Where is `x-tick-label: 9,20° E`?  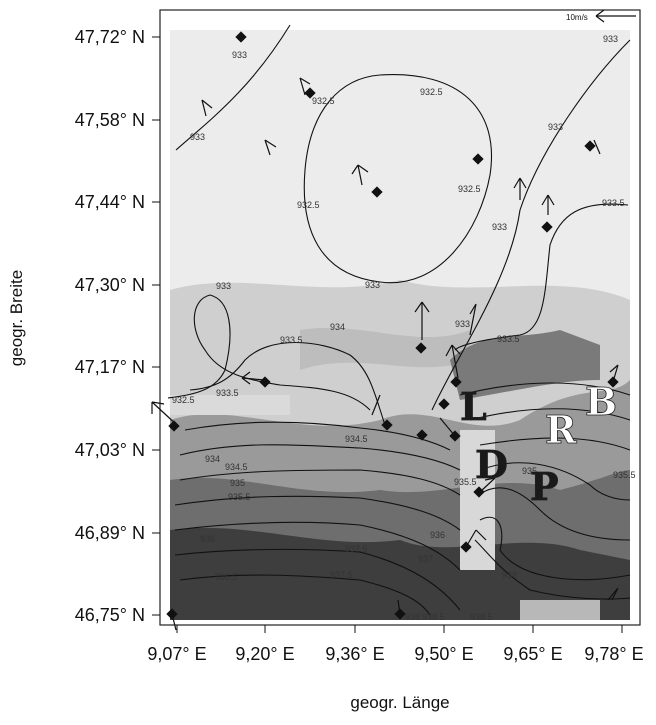
x-tick-label: 9,20° E is located at coordinates (264, 654).